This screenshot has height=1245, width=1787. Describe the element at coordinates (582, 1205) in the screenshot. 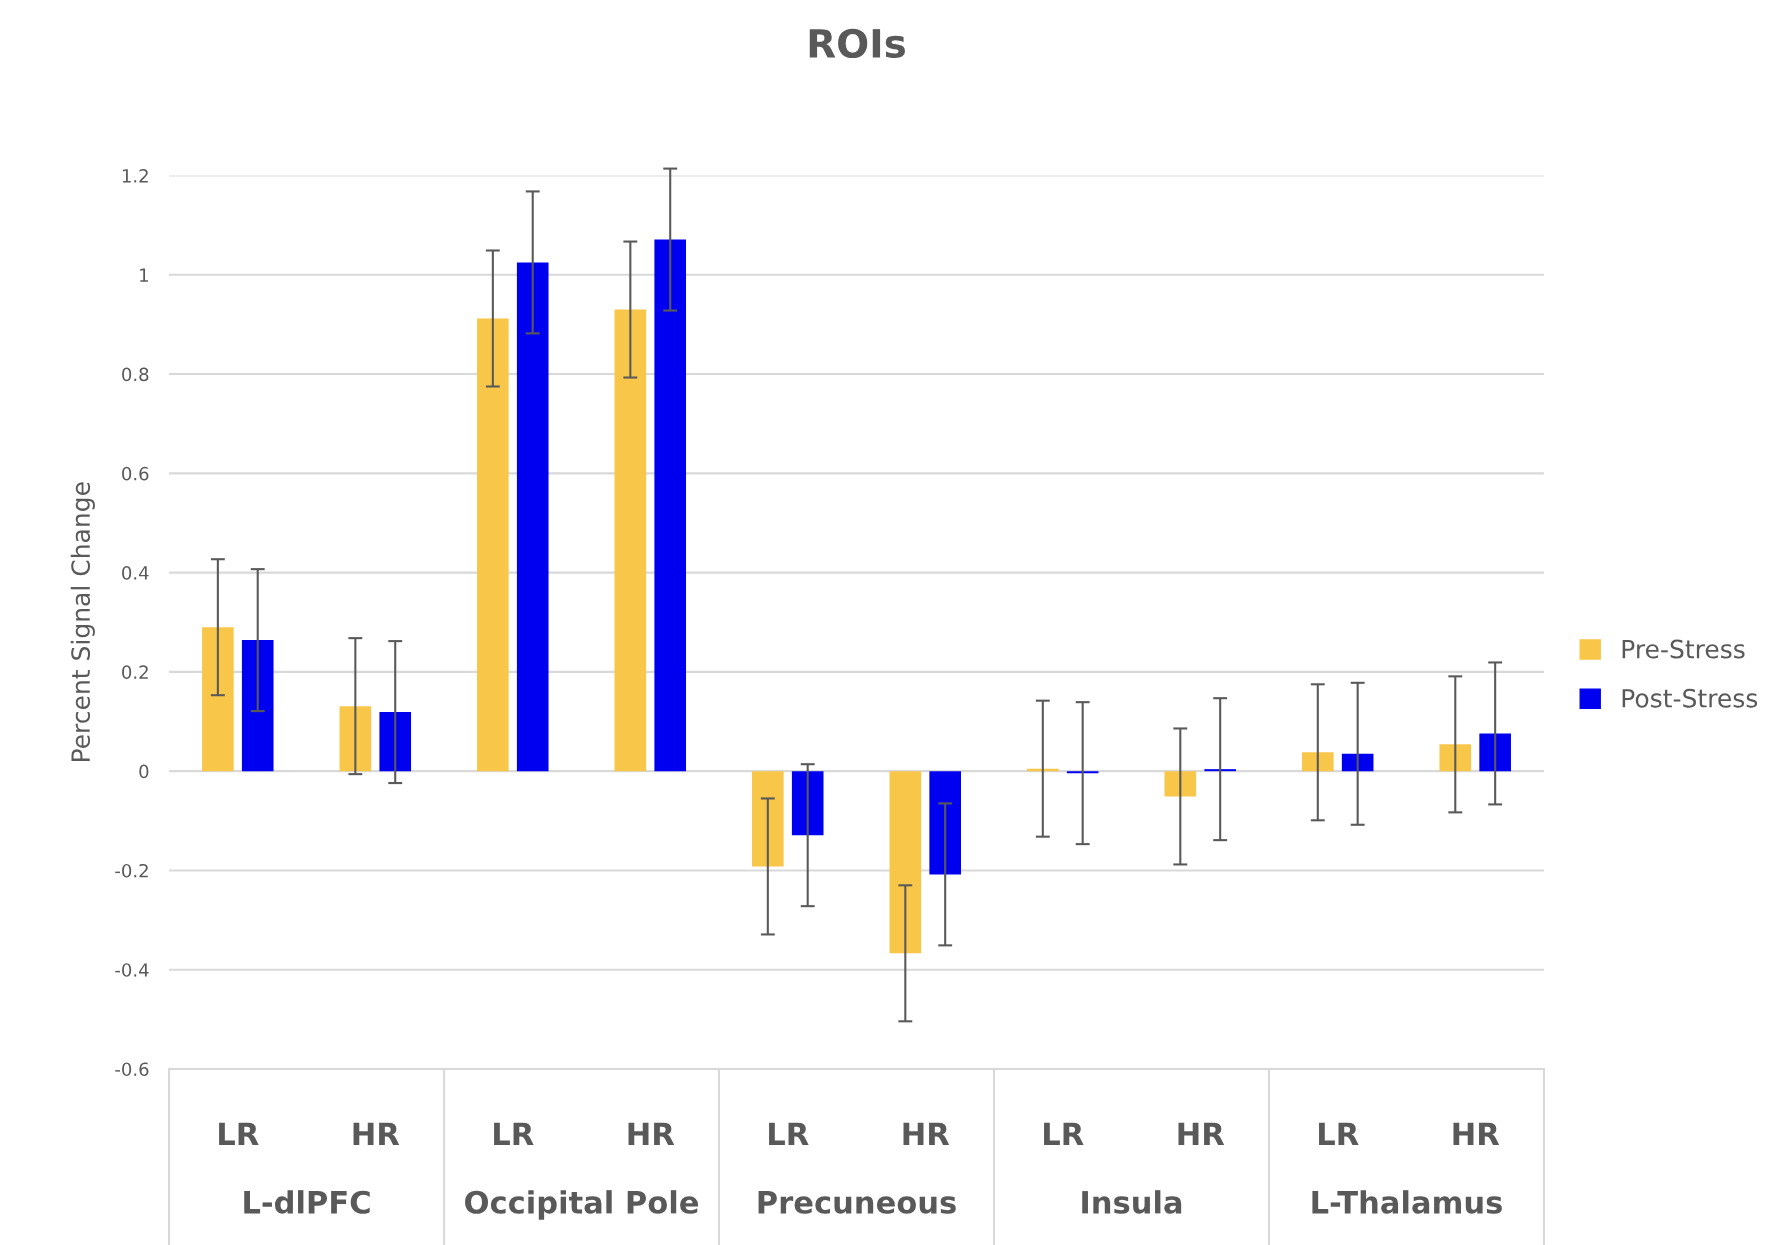

I see `text: Occipital Pole` at that location.